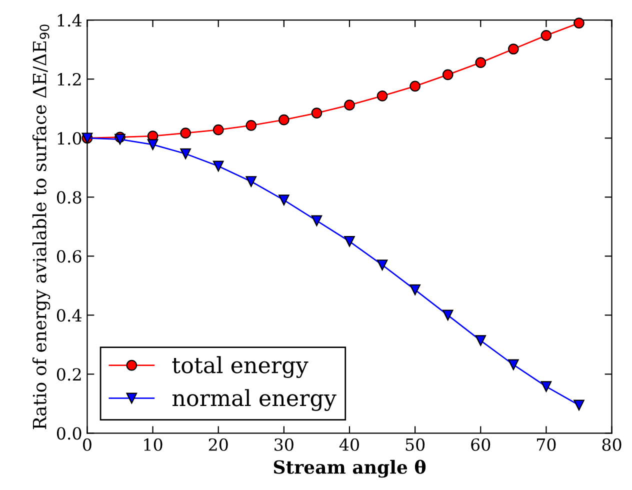  I want to click on x-tick-label: 80, so click(612, 444).